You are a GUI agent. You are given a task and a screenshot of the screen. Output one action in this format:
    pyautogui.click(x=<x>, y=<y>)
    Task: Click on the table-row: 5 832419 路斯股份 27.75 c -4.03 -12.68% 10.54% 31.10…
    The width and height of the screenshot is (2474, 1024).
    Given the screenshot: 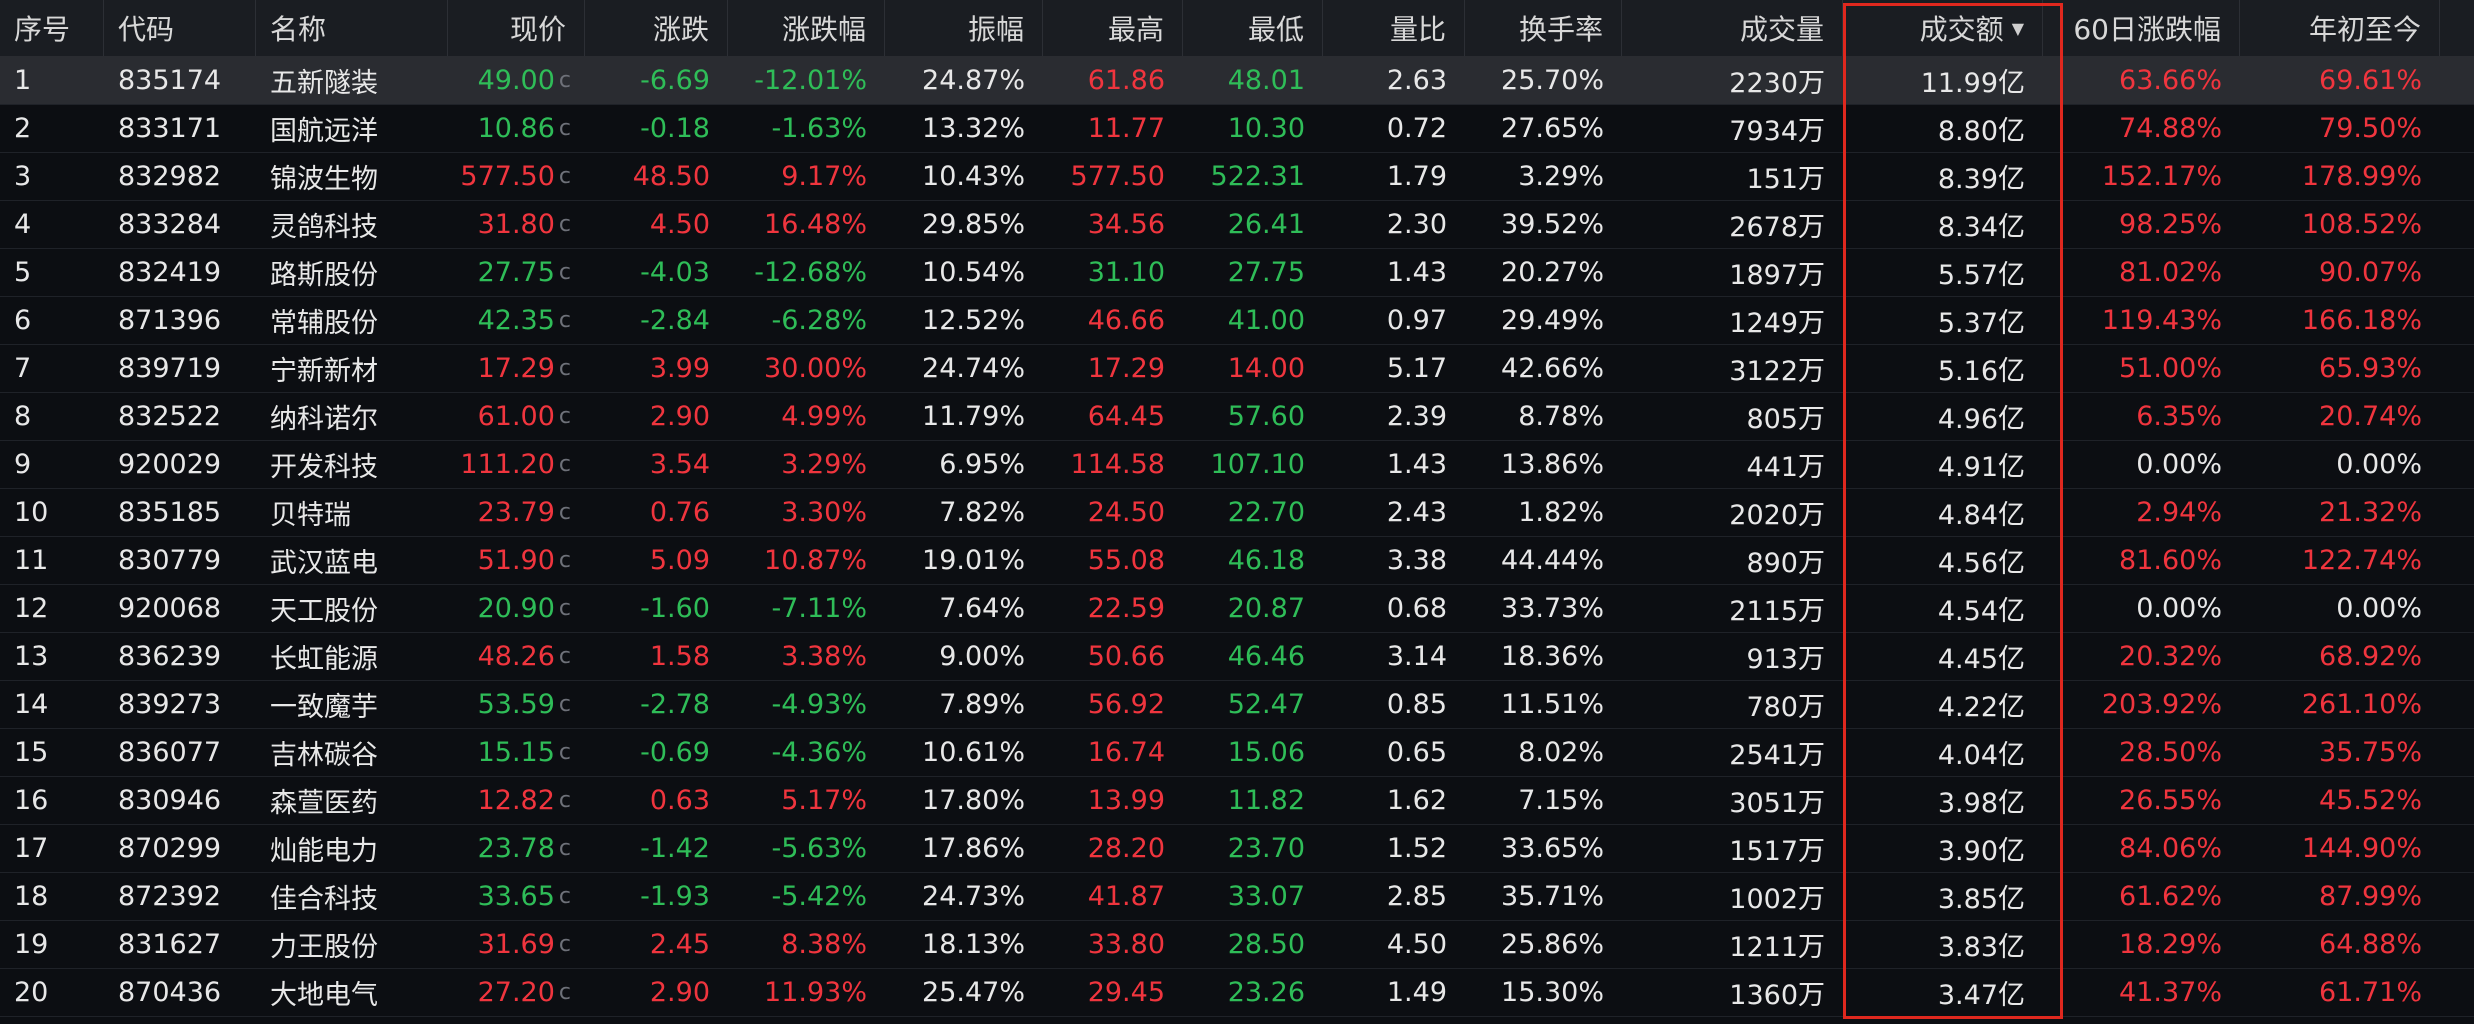 What is the action you would take?
    pyautogui.click(x=1237, y=272)
    